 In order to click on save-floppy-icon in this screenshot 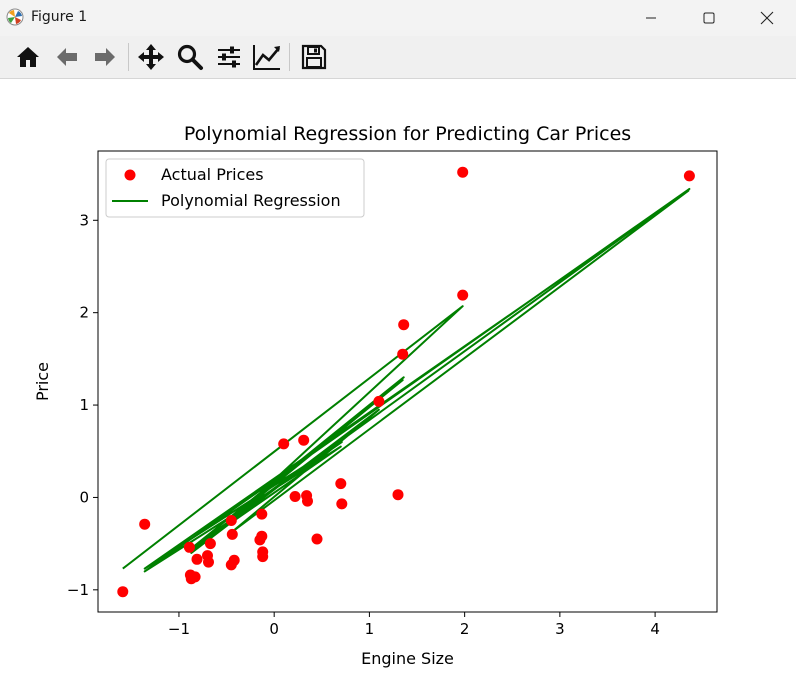, I will do `click(314, 57)`.